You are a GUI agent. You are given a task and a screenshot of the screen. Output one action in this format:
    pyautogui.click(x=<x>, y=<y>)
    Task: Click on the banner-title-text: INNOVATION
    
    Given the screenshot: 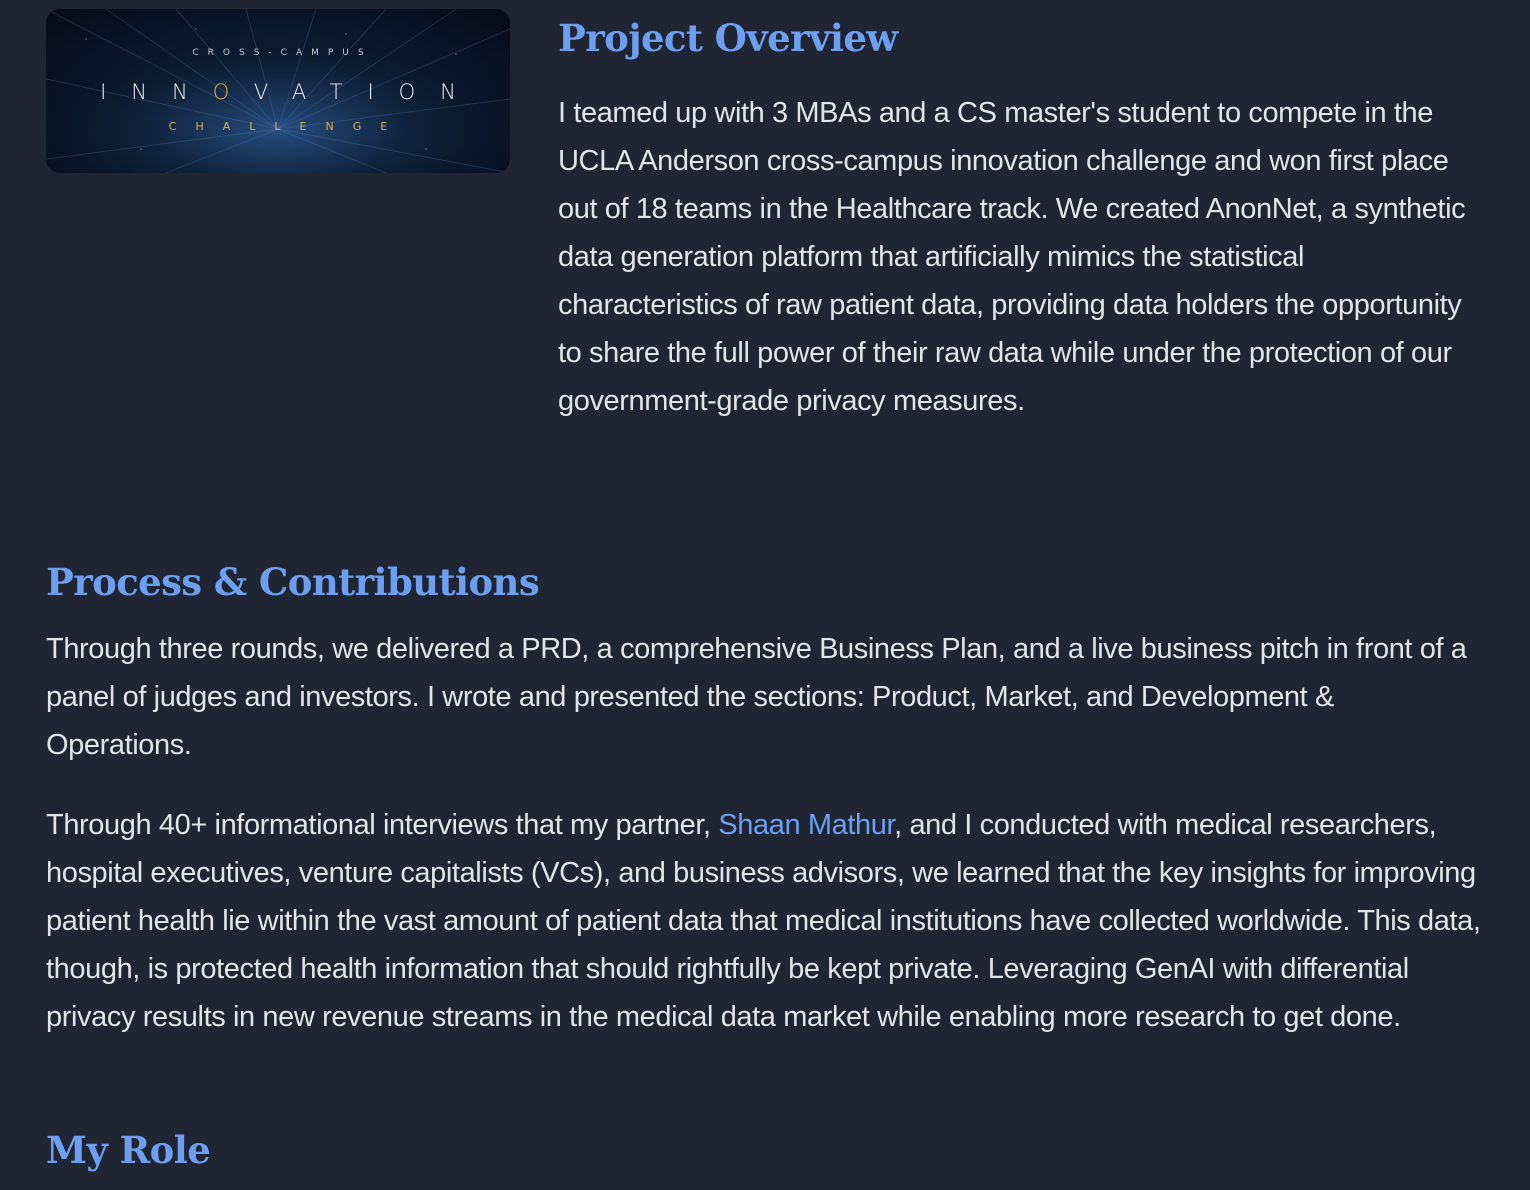 What is the action you would take?
    pyautogui.click(x=278, y=92)
    